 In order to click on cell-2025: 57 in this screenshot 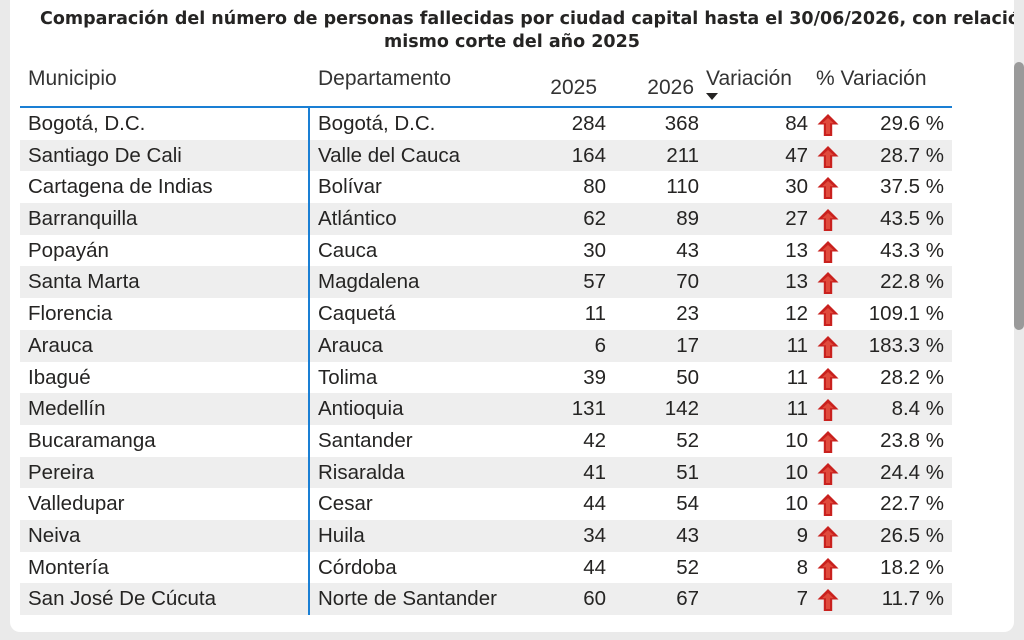, I will do `click(594, 282)`.